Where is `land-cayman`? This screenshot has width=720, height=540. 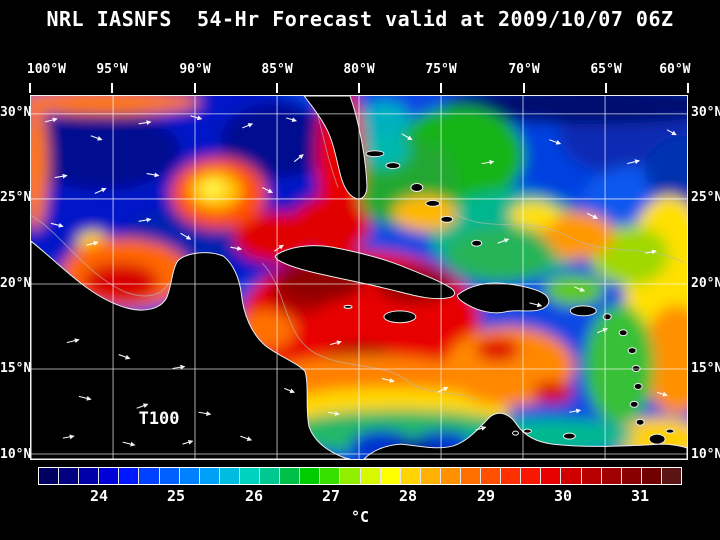
land-cayman is located at coordinates (348, 306).